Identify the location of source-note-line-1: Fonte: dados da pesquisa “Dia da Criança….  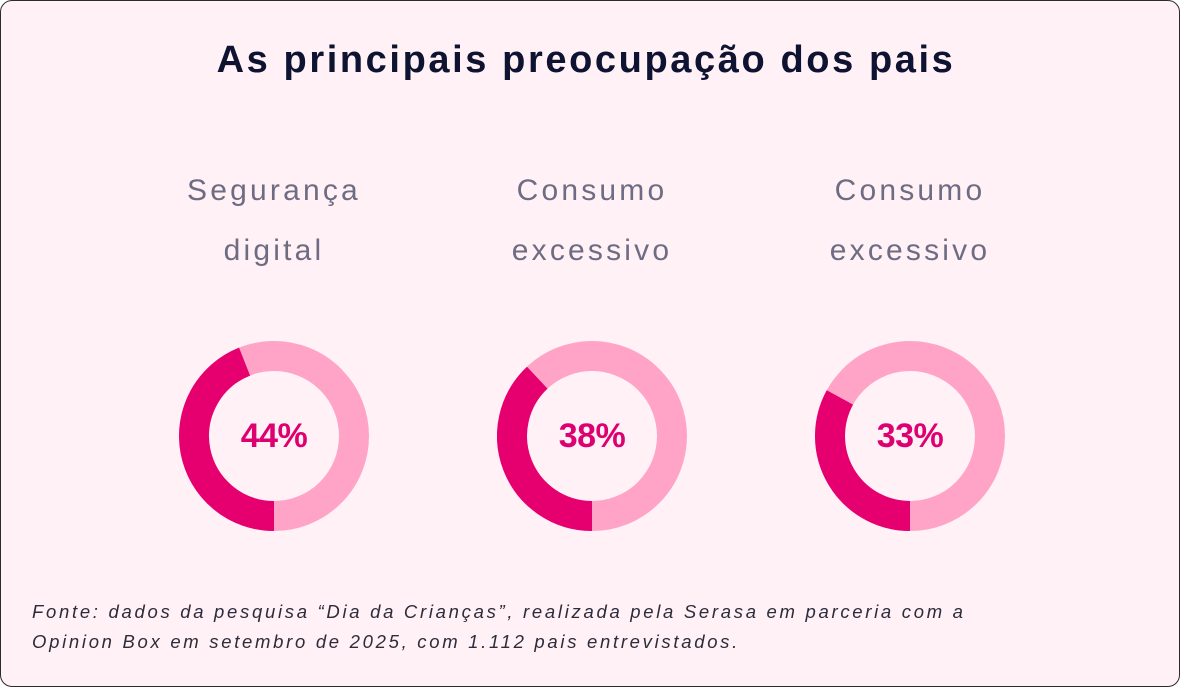
(499, 611).